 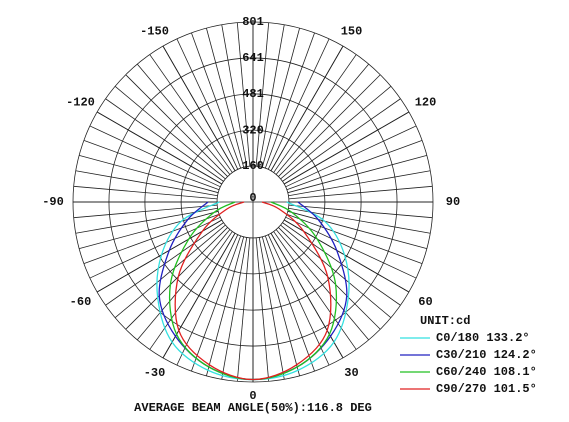 I want to click on angle-tick-label: -90, so click(x=53, y=202).